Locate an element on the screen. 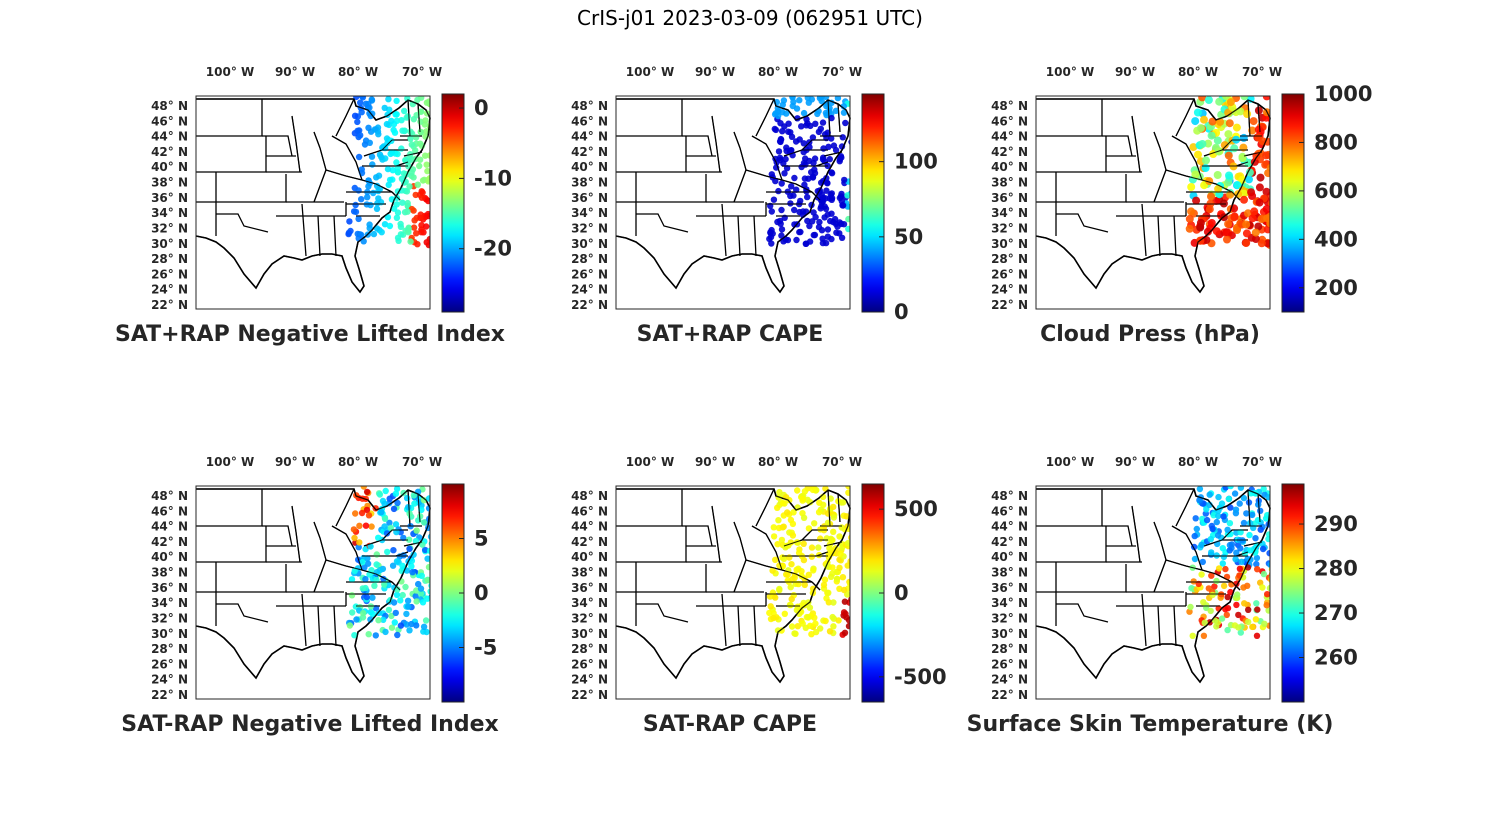 The height and width of the screenshot is (825, 1500). colorbar-tick-label: 50 is located at coordinates (908, 237).